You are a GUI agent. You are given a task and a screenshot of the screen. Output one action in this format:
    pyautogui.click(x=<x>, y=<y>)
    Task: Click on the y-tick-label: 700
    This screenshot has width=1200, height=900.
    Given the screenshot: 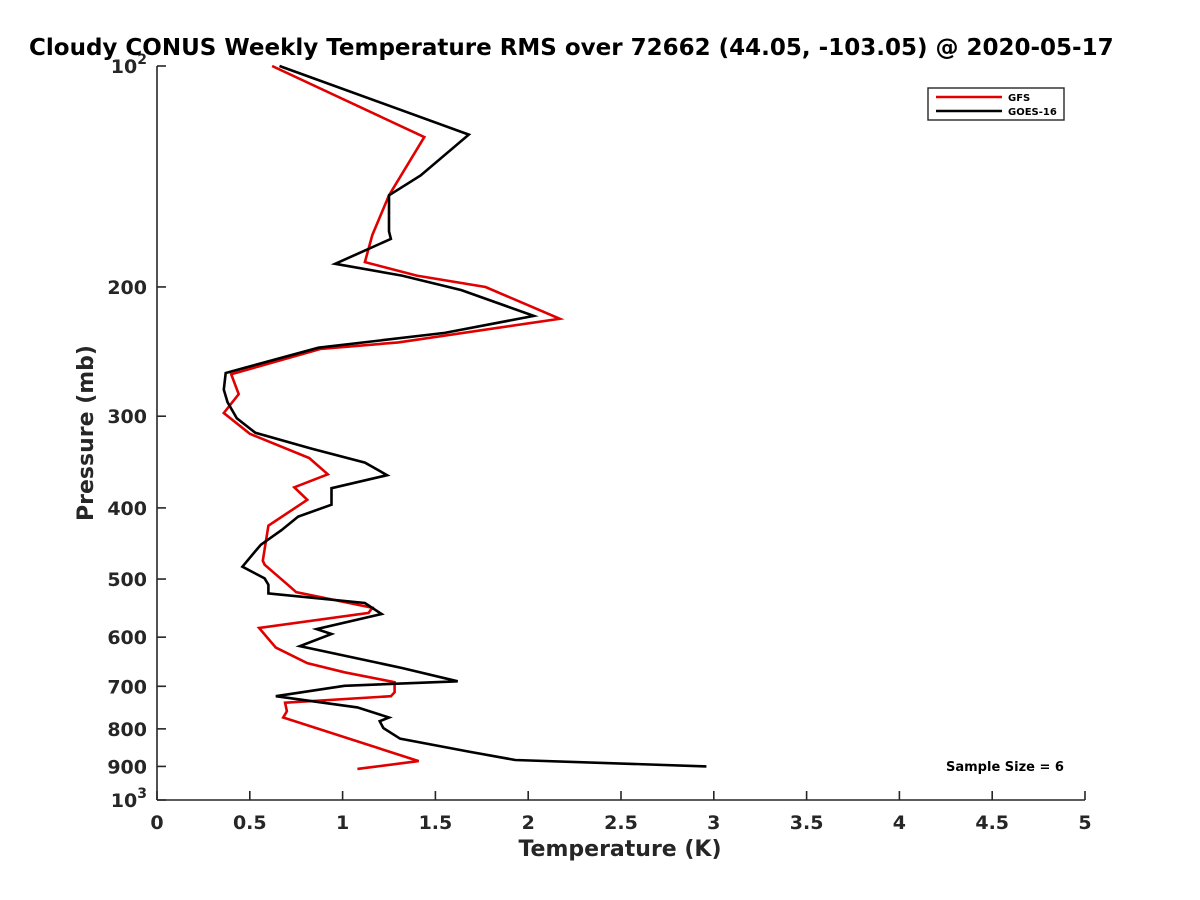 What is the action you would take?
    pyautogui.click(x=127, y=687)
    